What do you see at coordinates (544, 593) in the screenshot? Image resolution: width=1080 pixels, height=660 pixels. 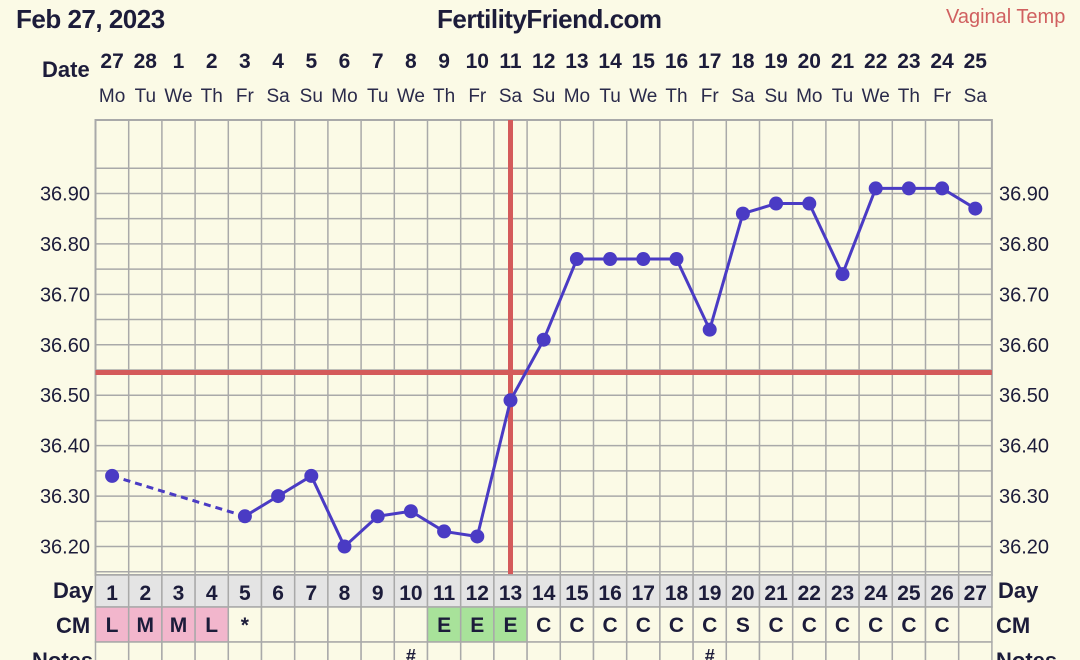 I see `day-number: 14` at bounding box center [544, 593].